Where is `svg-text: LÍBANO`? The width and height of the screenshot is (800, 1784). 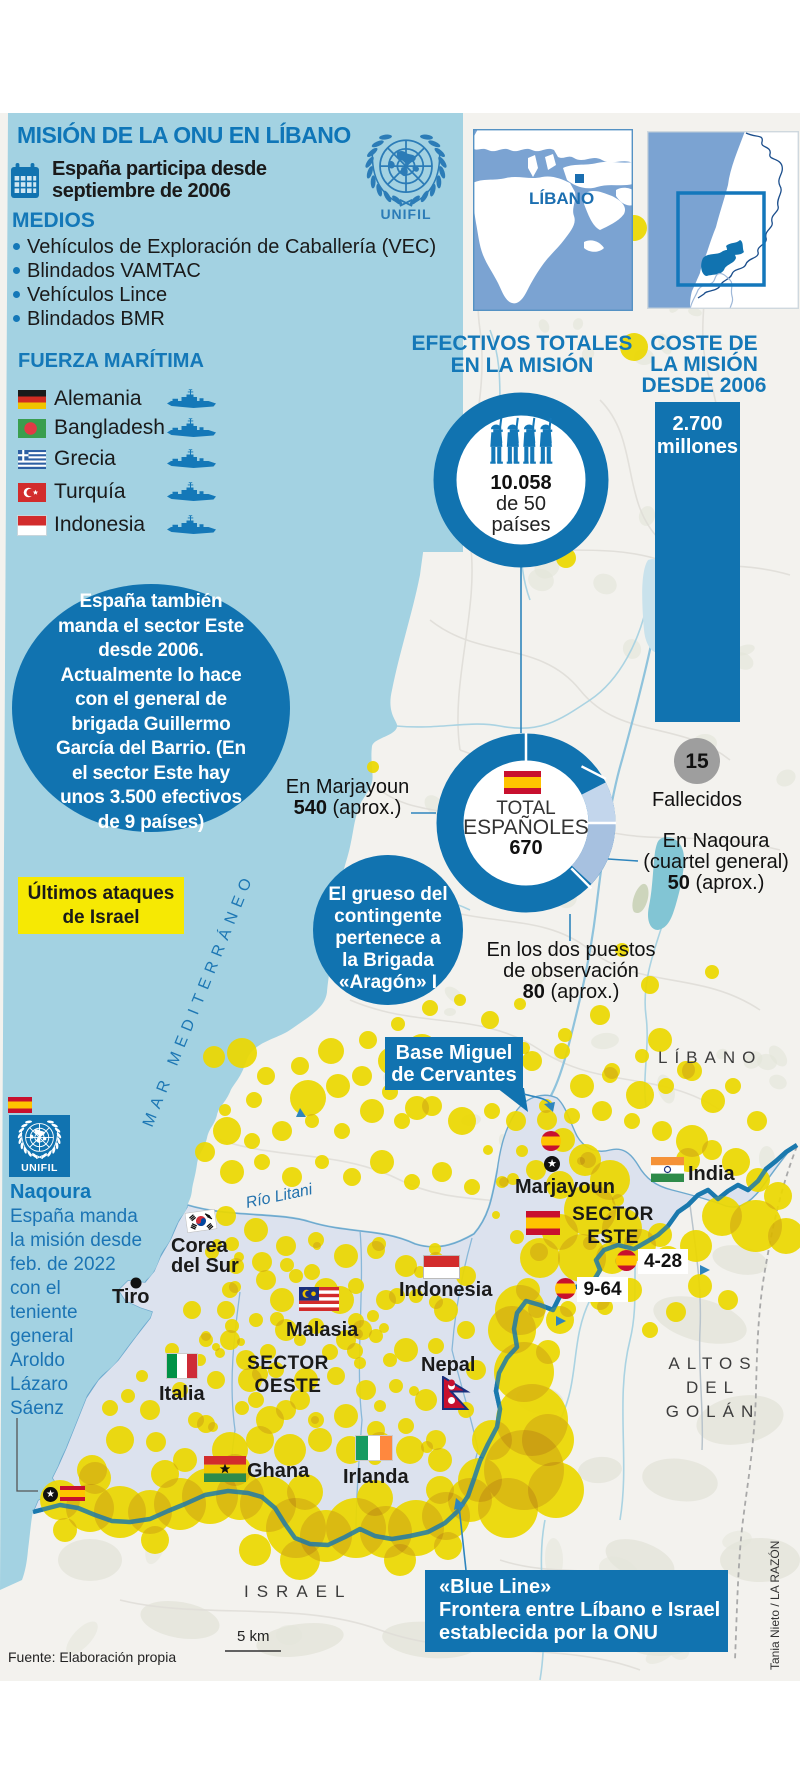
svg-text: LÍBANO is located at coordinates (561, 198).